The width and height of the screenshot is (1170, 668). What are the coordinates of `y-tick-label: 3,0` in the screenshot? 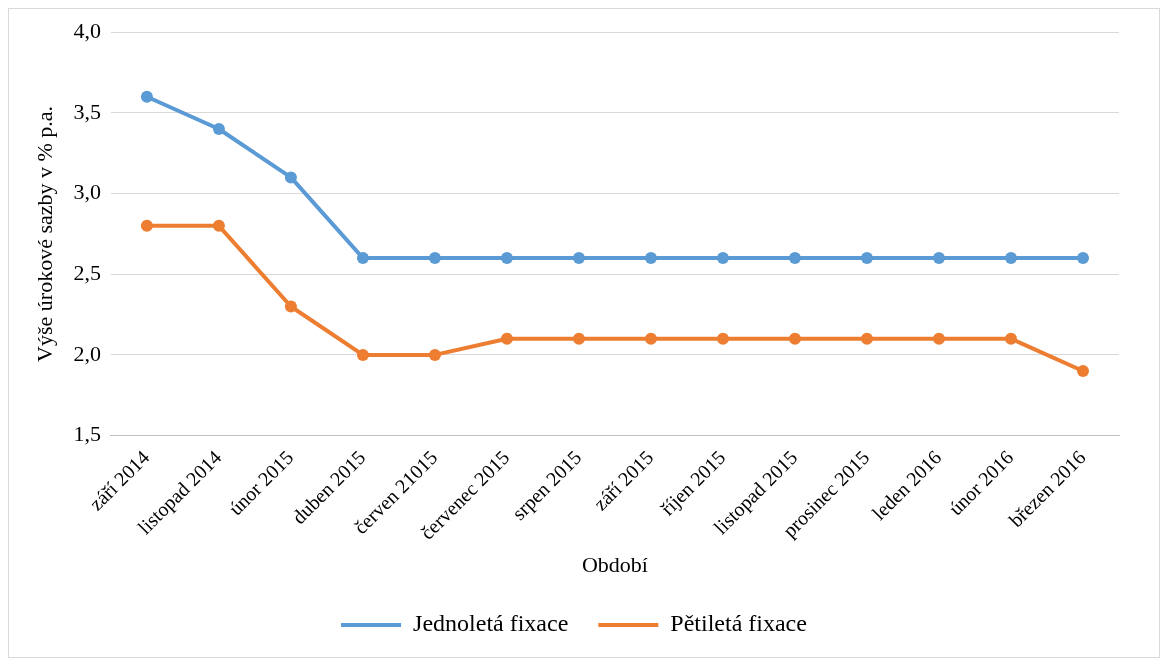 It's located at (87, 192).